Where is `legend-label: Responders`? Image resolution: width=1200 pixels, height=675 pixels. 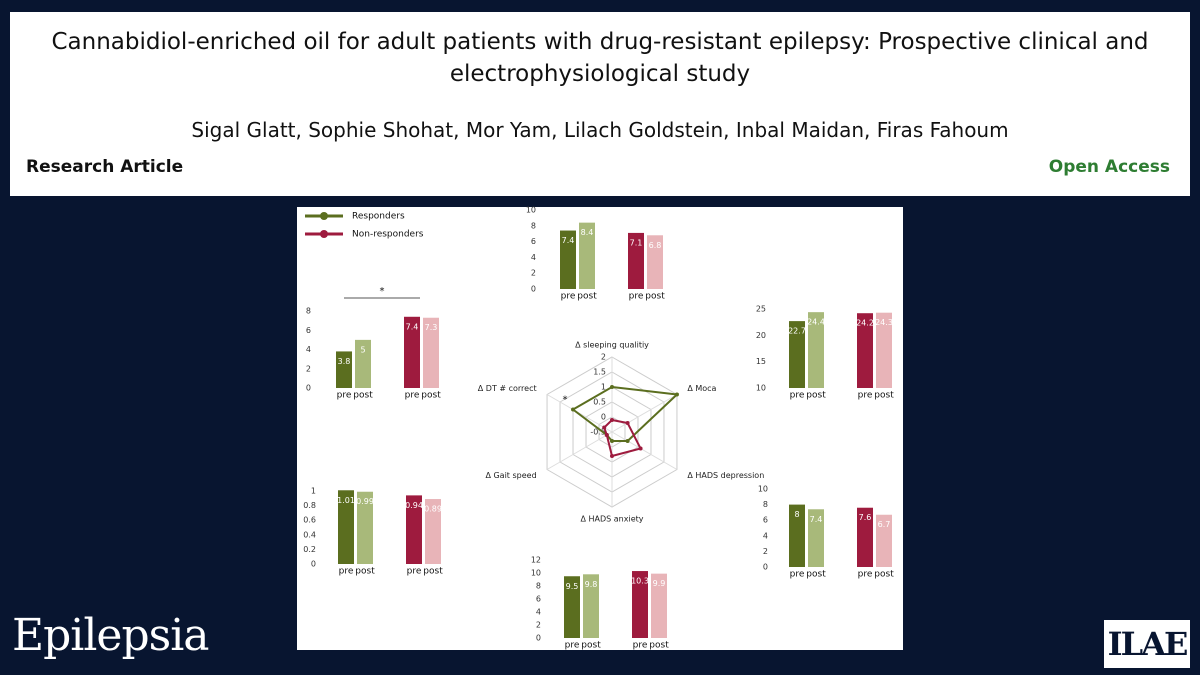
legend-label: Responders is located at coordinates (378, 217).